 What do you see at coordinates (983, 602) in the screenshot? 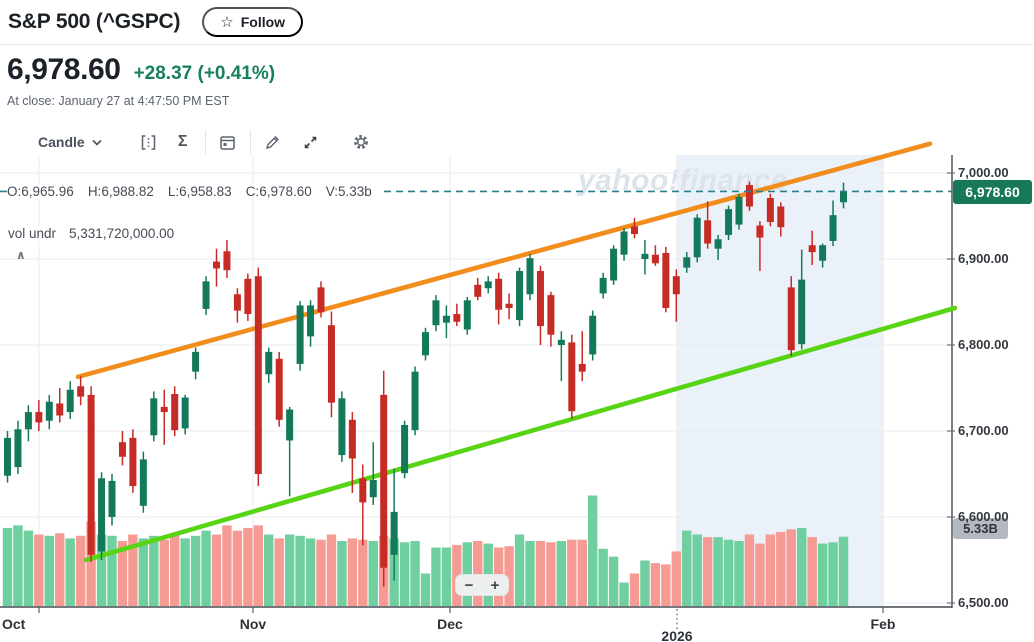
I see `y-axis-label: 6,500.00` at bounding box center [983, 602].